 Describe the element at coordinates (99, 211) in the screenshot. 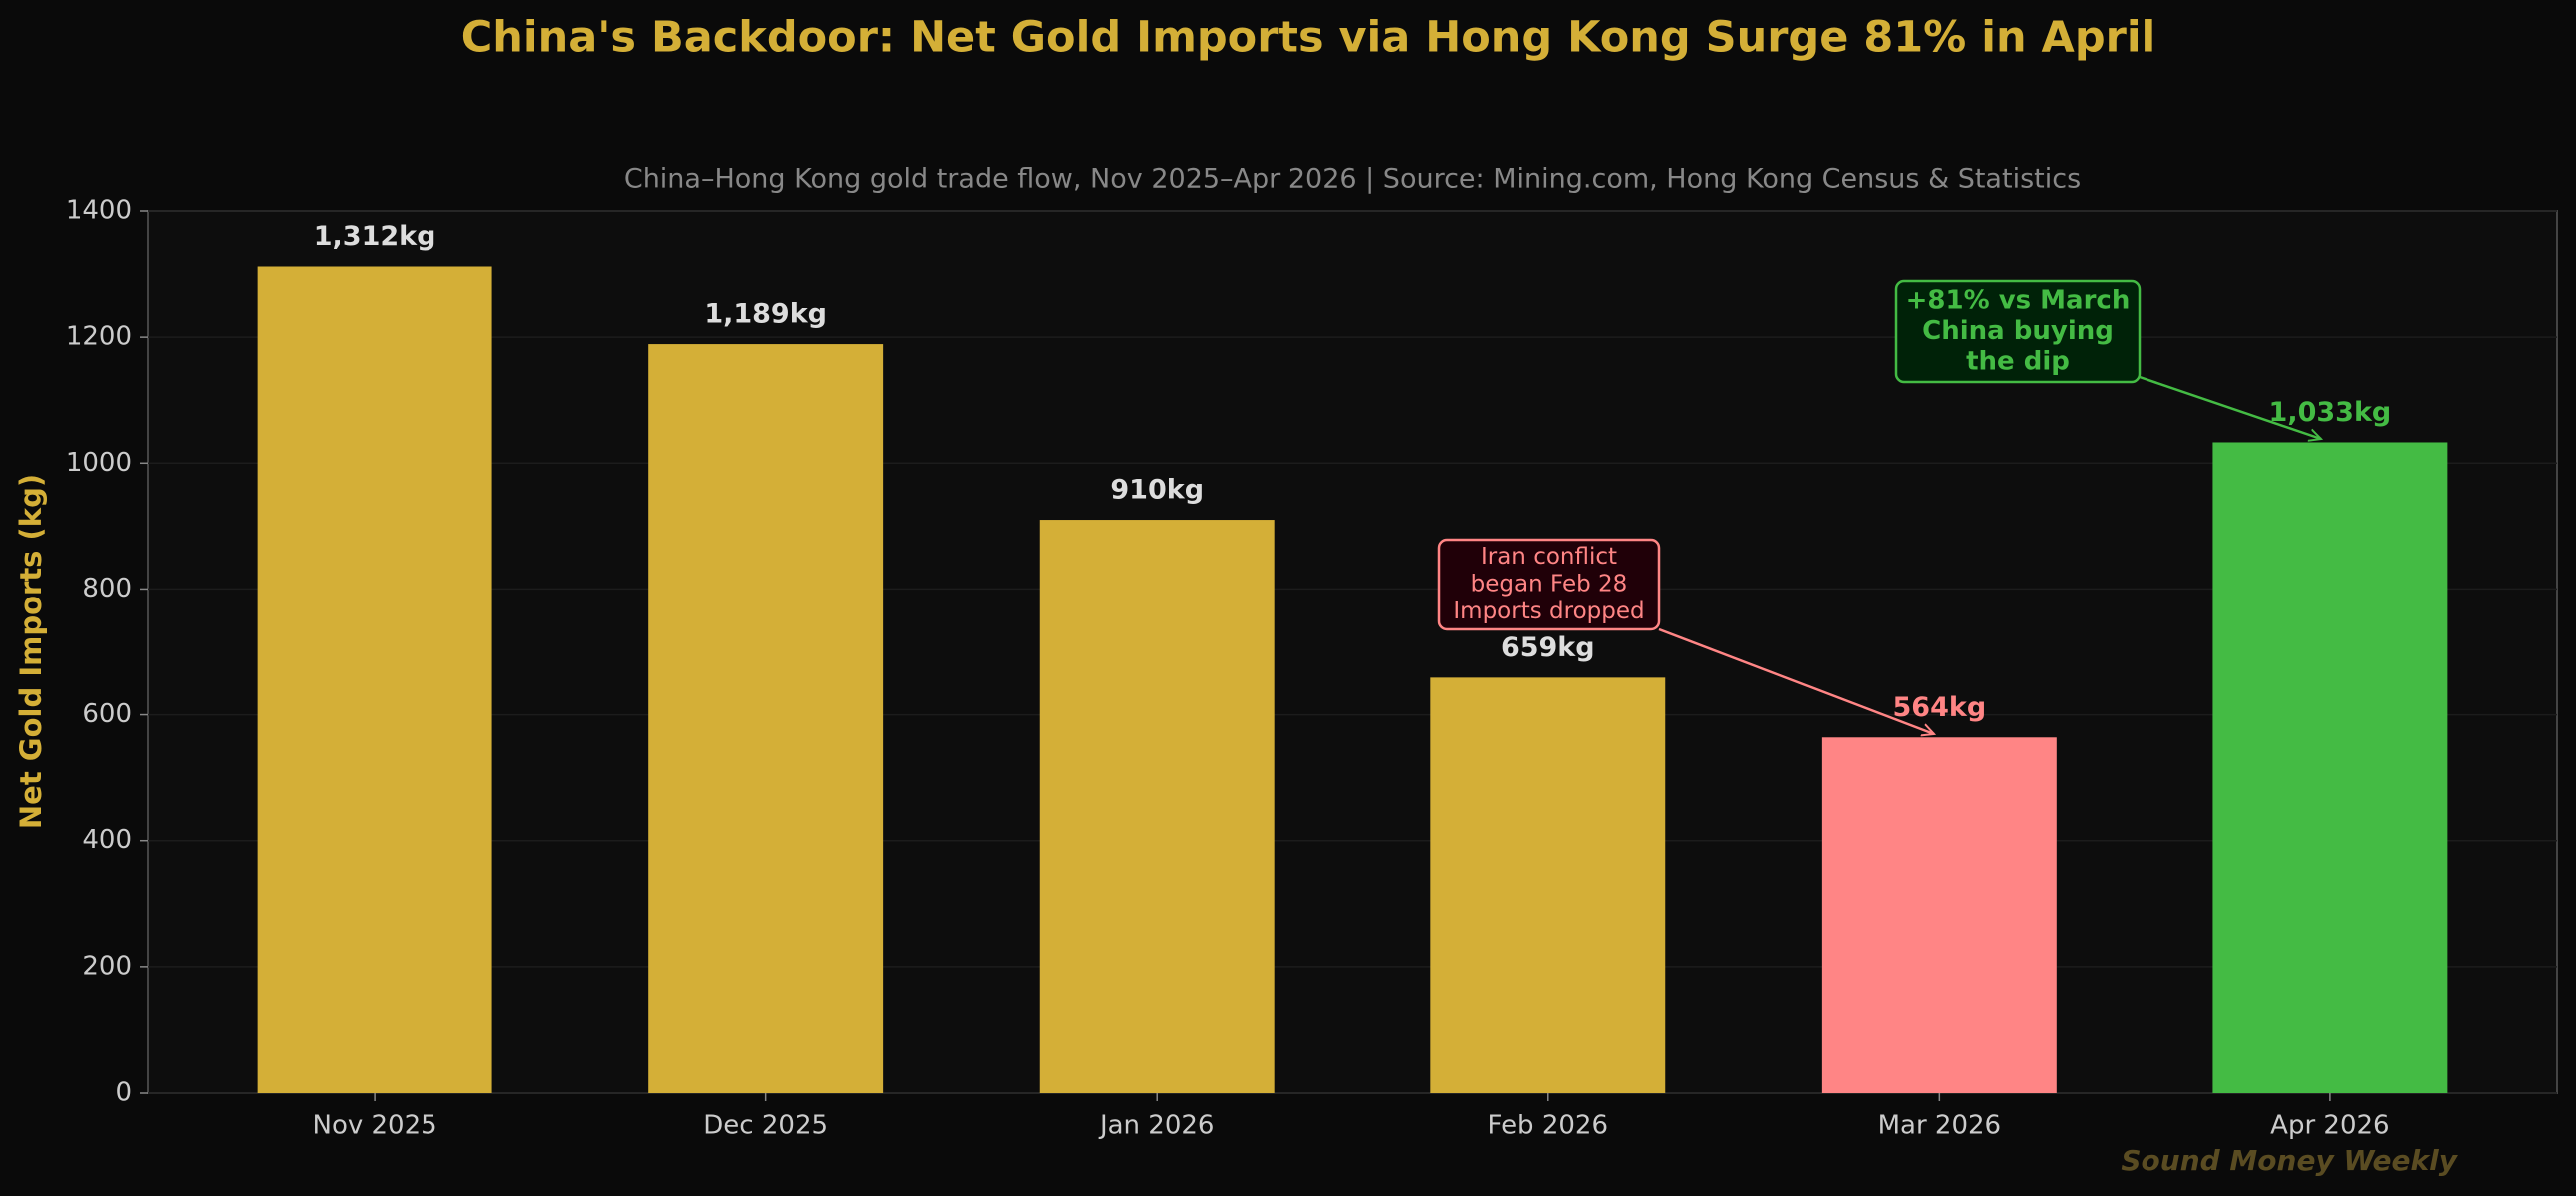

I see `y-tick-label: 1400` at that location.